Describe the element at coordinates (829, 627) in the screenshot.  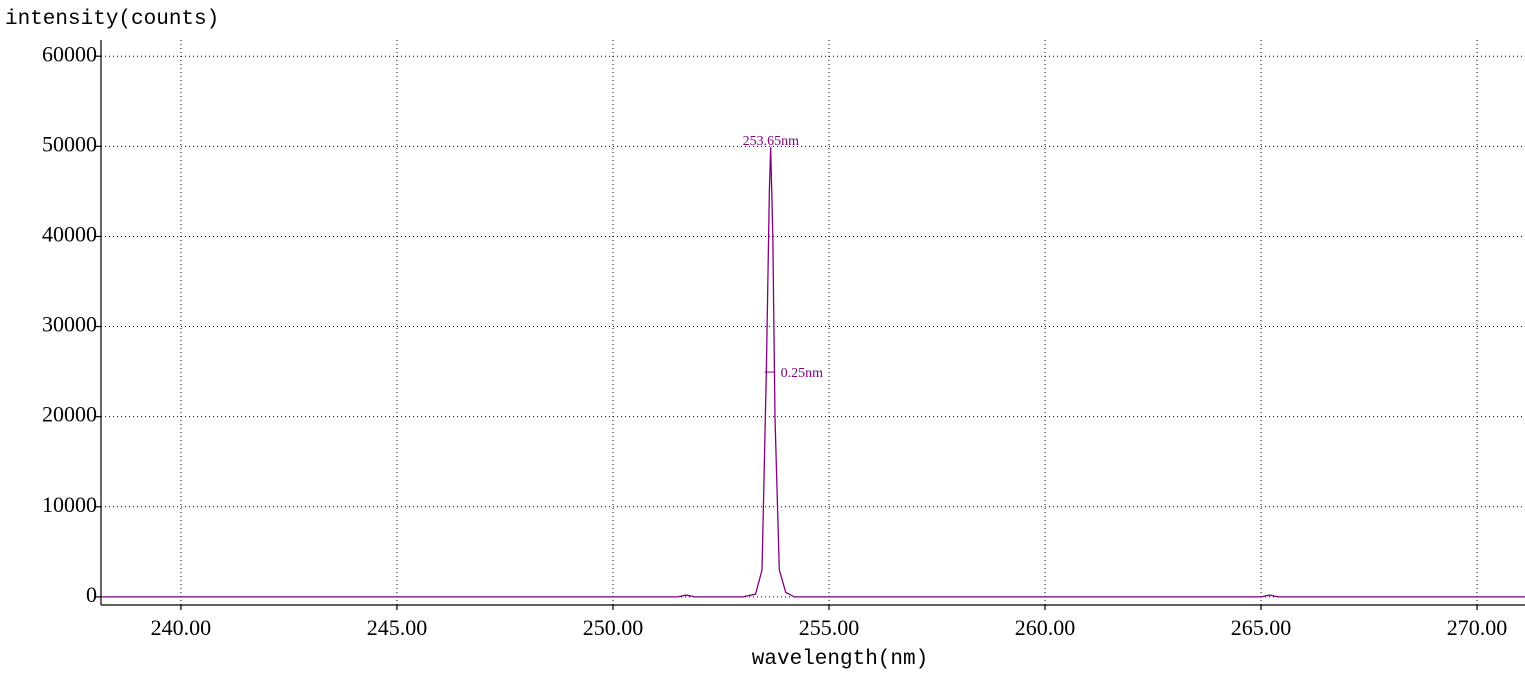
I see `x-tick-label: 255.00` at that location.